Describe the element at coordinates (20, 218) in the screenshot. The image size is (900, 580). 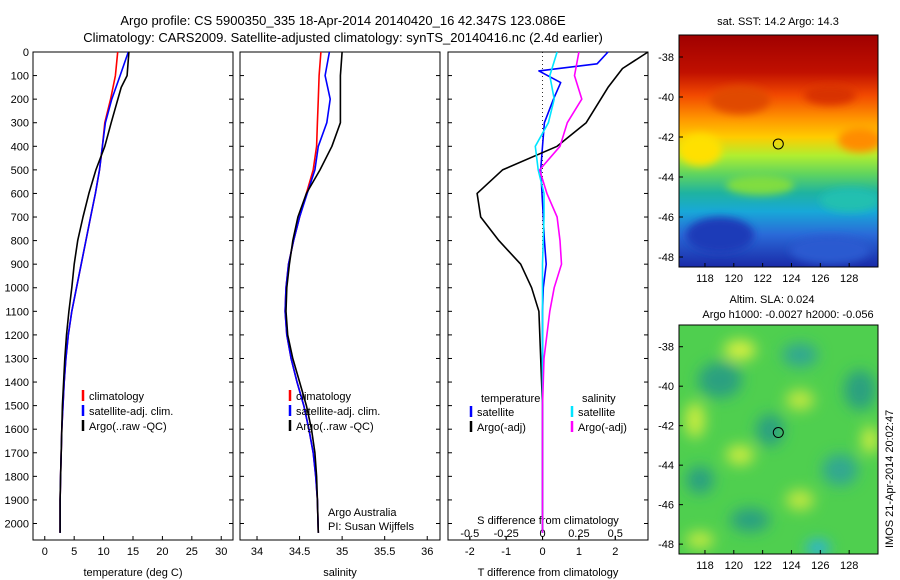
I see `depth-tick-label: 700` at that location.